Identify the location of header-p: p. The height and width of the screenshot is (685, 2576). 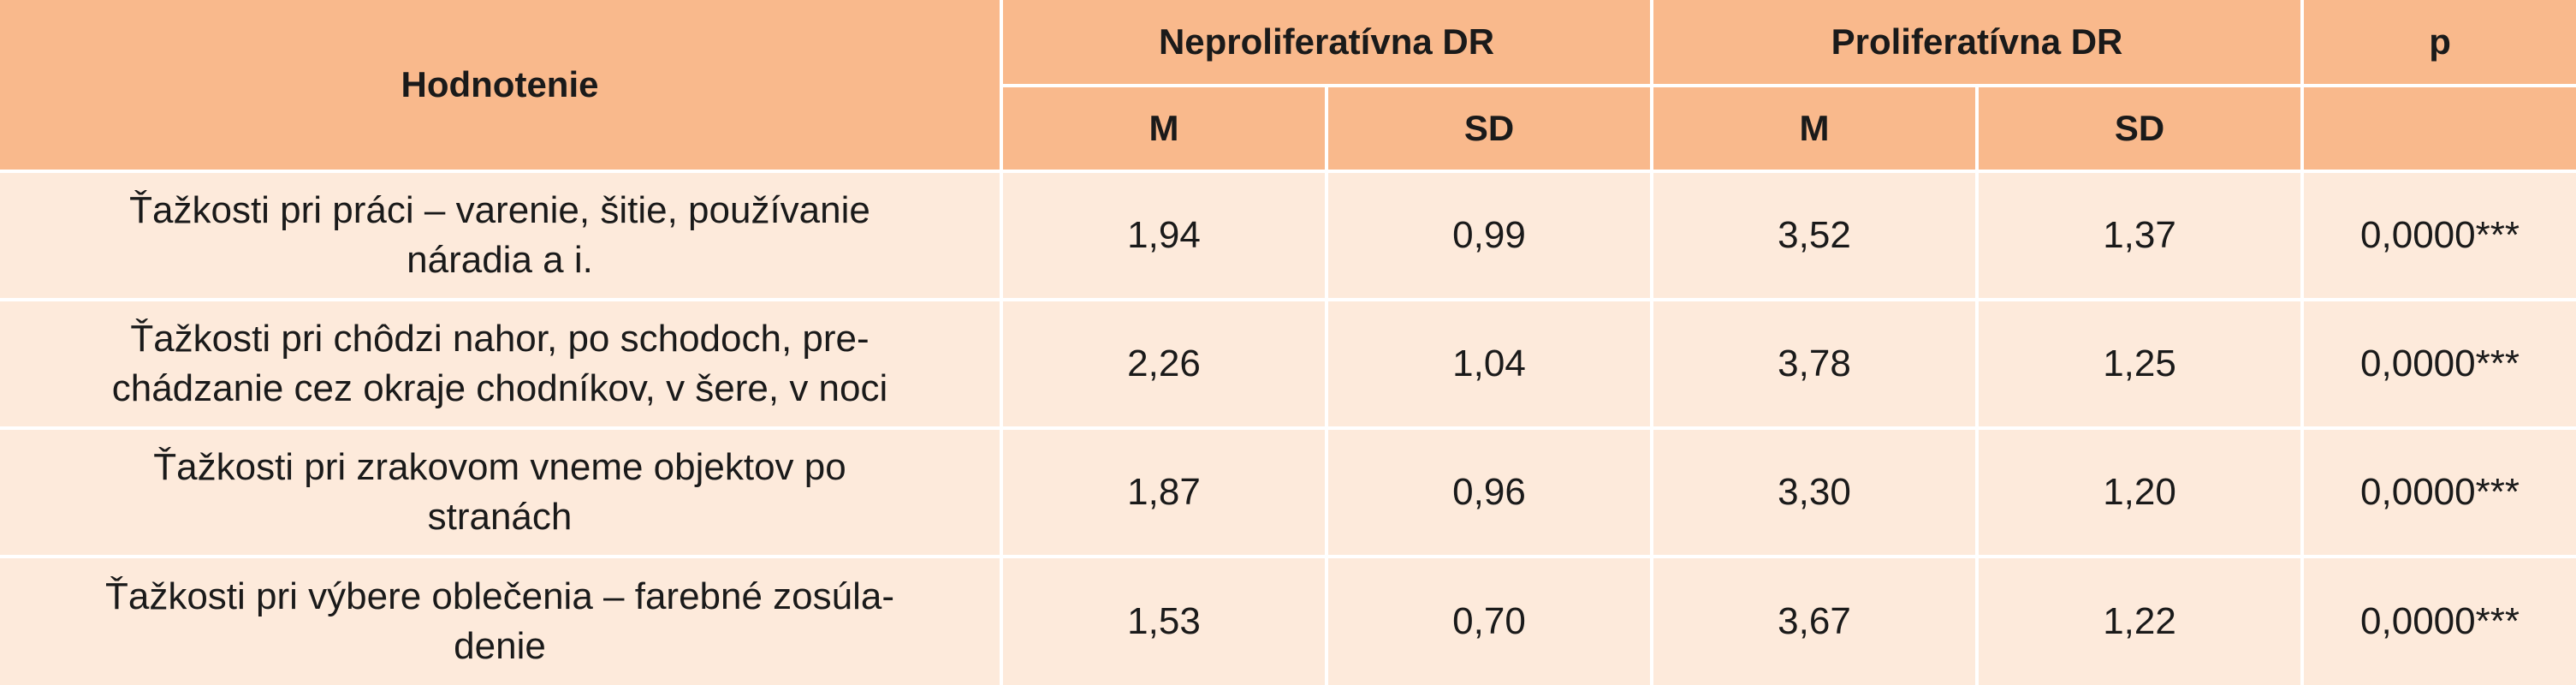
(2439, 43).